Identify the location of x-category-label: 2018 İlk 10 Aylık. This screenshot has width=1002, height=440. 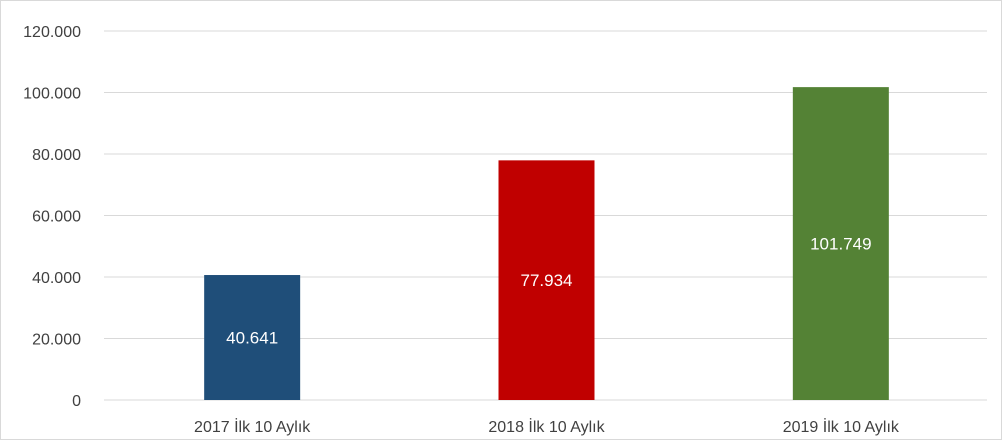
(546, 426).